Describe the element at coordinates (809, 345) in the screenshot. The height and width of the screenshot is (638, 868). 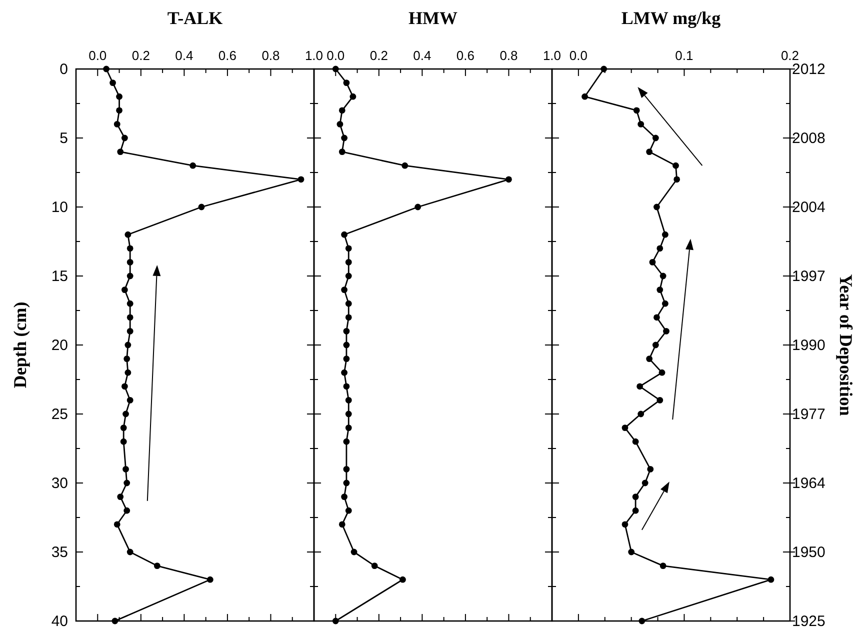
I see `text: 1990` at that location.